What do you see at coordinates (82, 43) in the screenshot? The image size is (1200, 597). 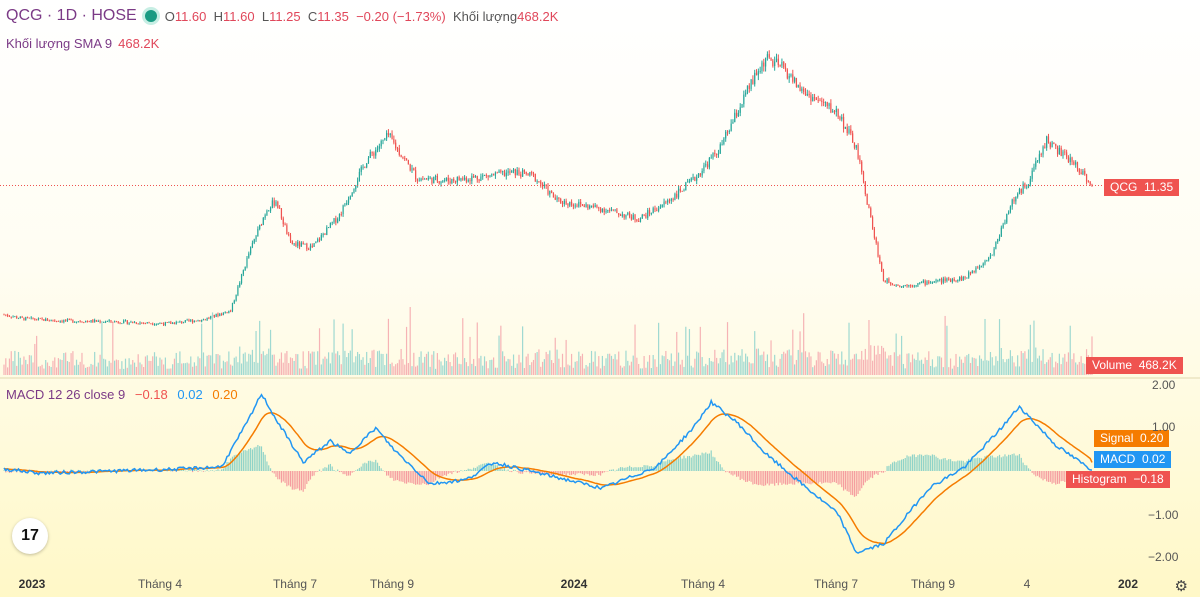 I see `volume-sma-legend: Khối lượng SMA 9 468.2K` at bounding box center [82, 43].